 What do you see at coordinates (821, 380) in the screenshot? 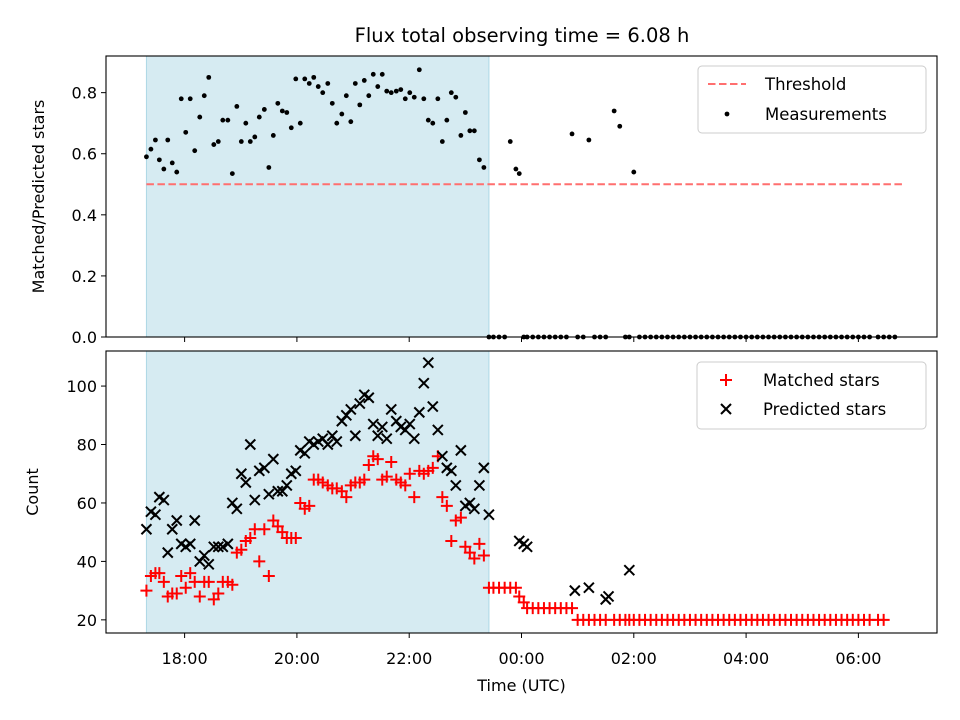
I see `legend-matched-label: Matched stars` at bounding box center [821, 380].